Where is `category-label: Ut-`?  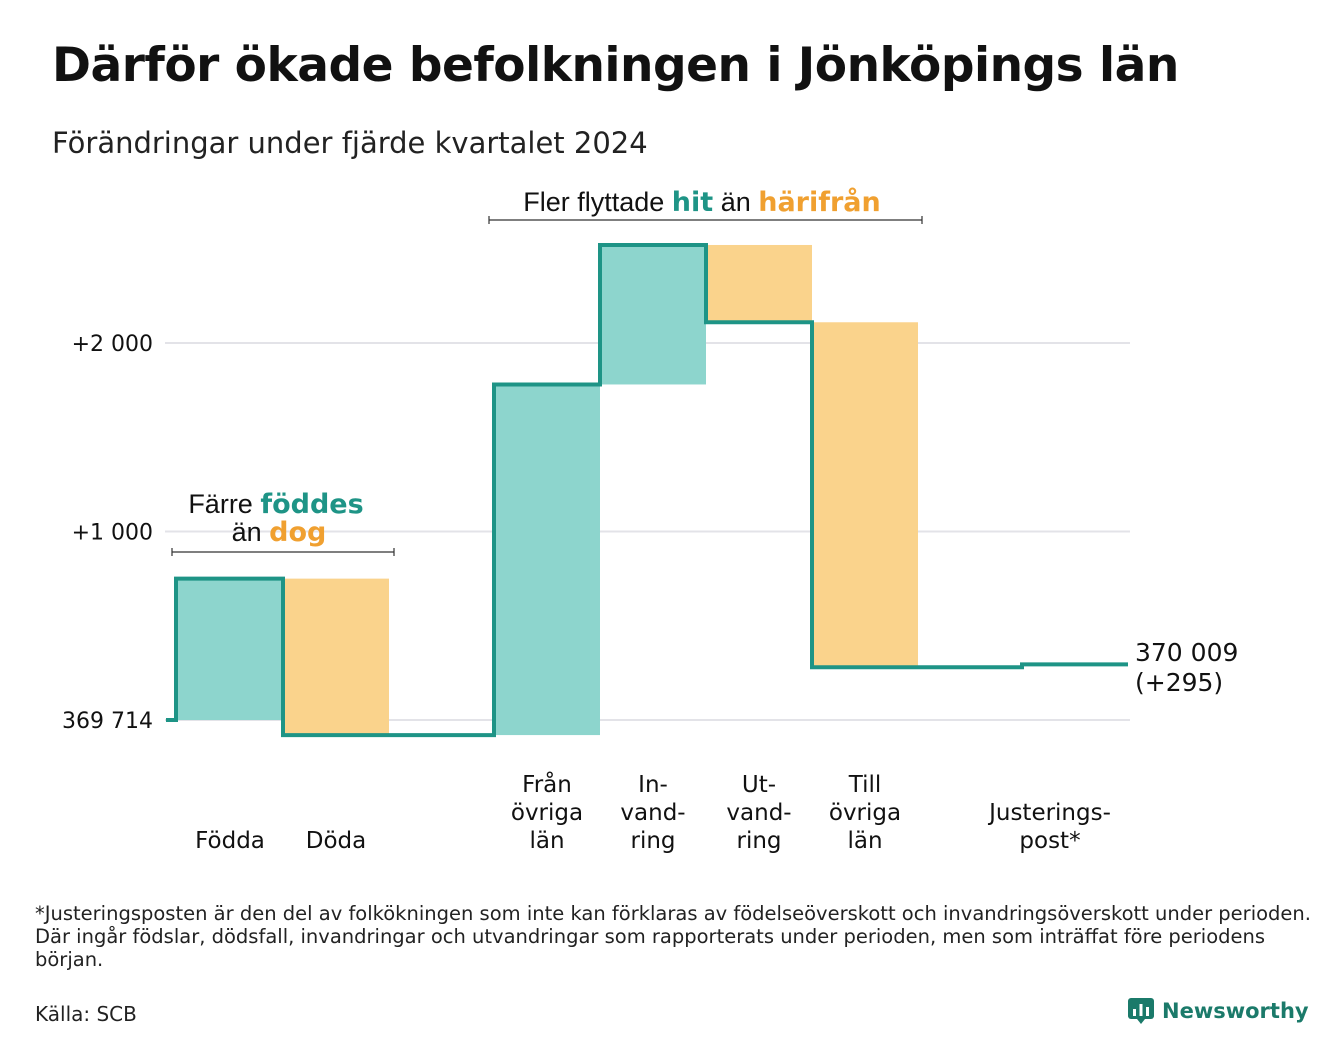
category-label: Ut- is located at coordinates (759, 785).